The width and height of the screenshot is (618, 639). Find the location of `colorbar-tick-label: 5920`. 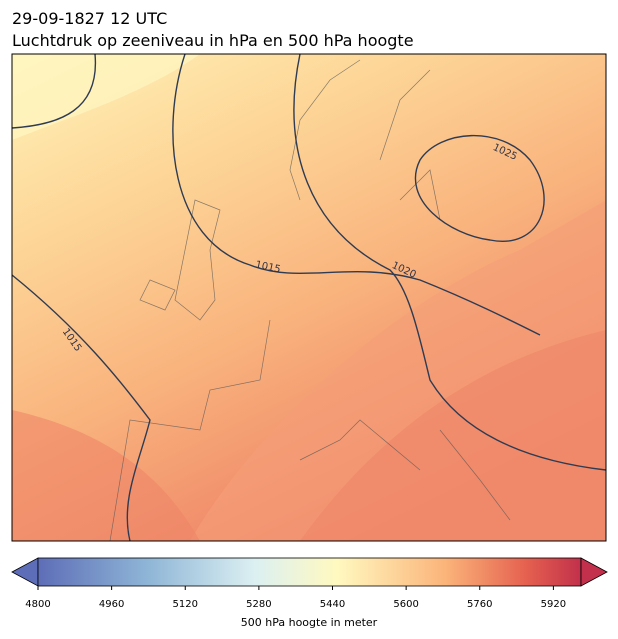

colorbar-tick-label: 5920 is located at coordinates (553, 604).